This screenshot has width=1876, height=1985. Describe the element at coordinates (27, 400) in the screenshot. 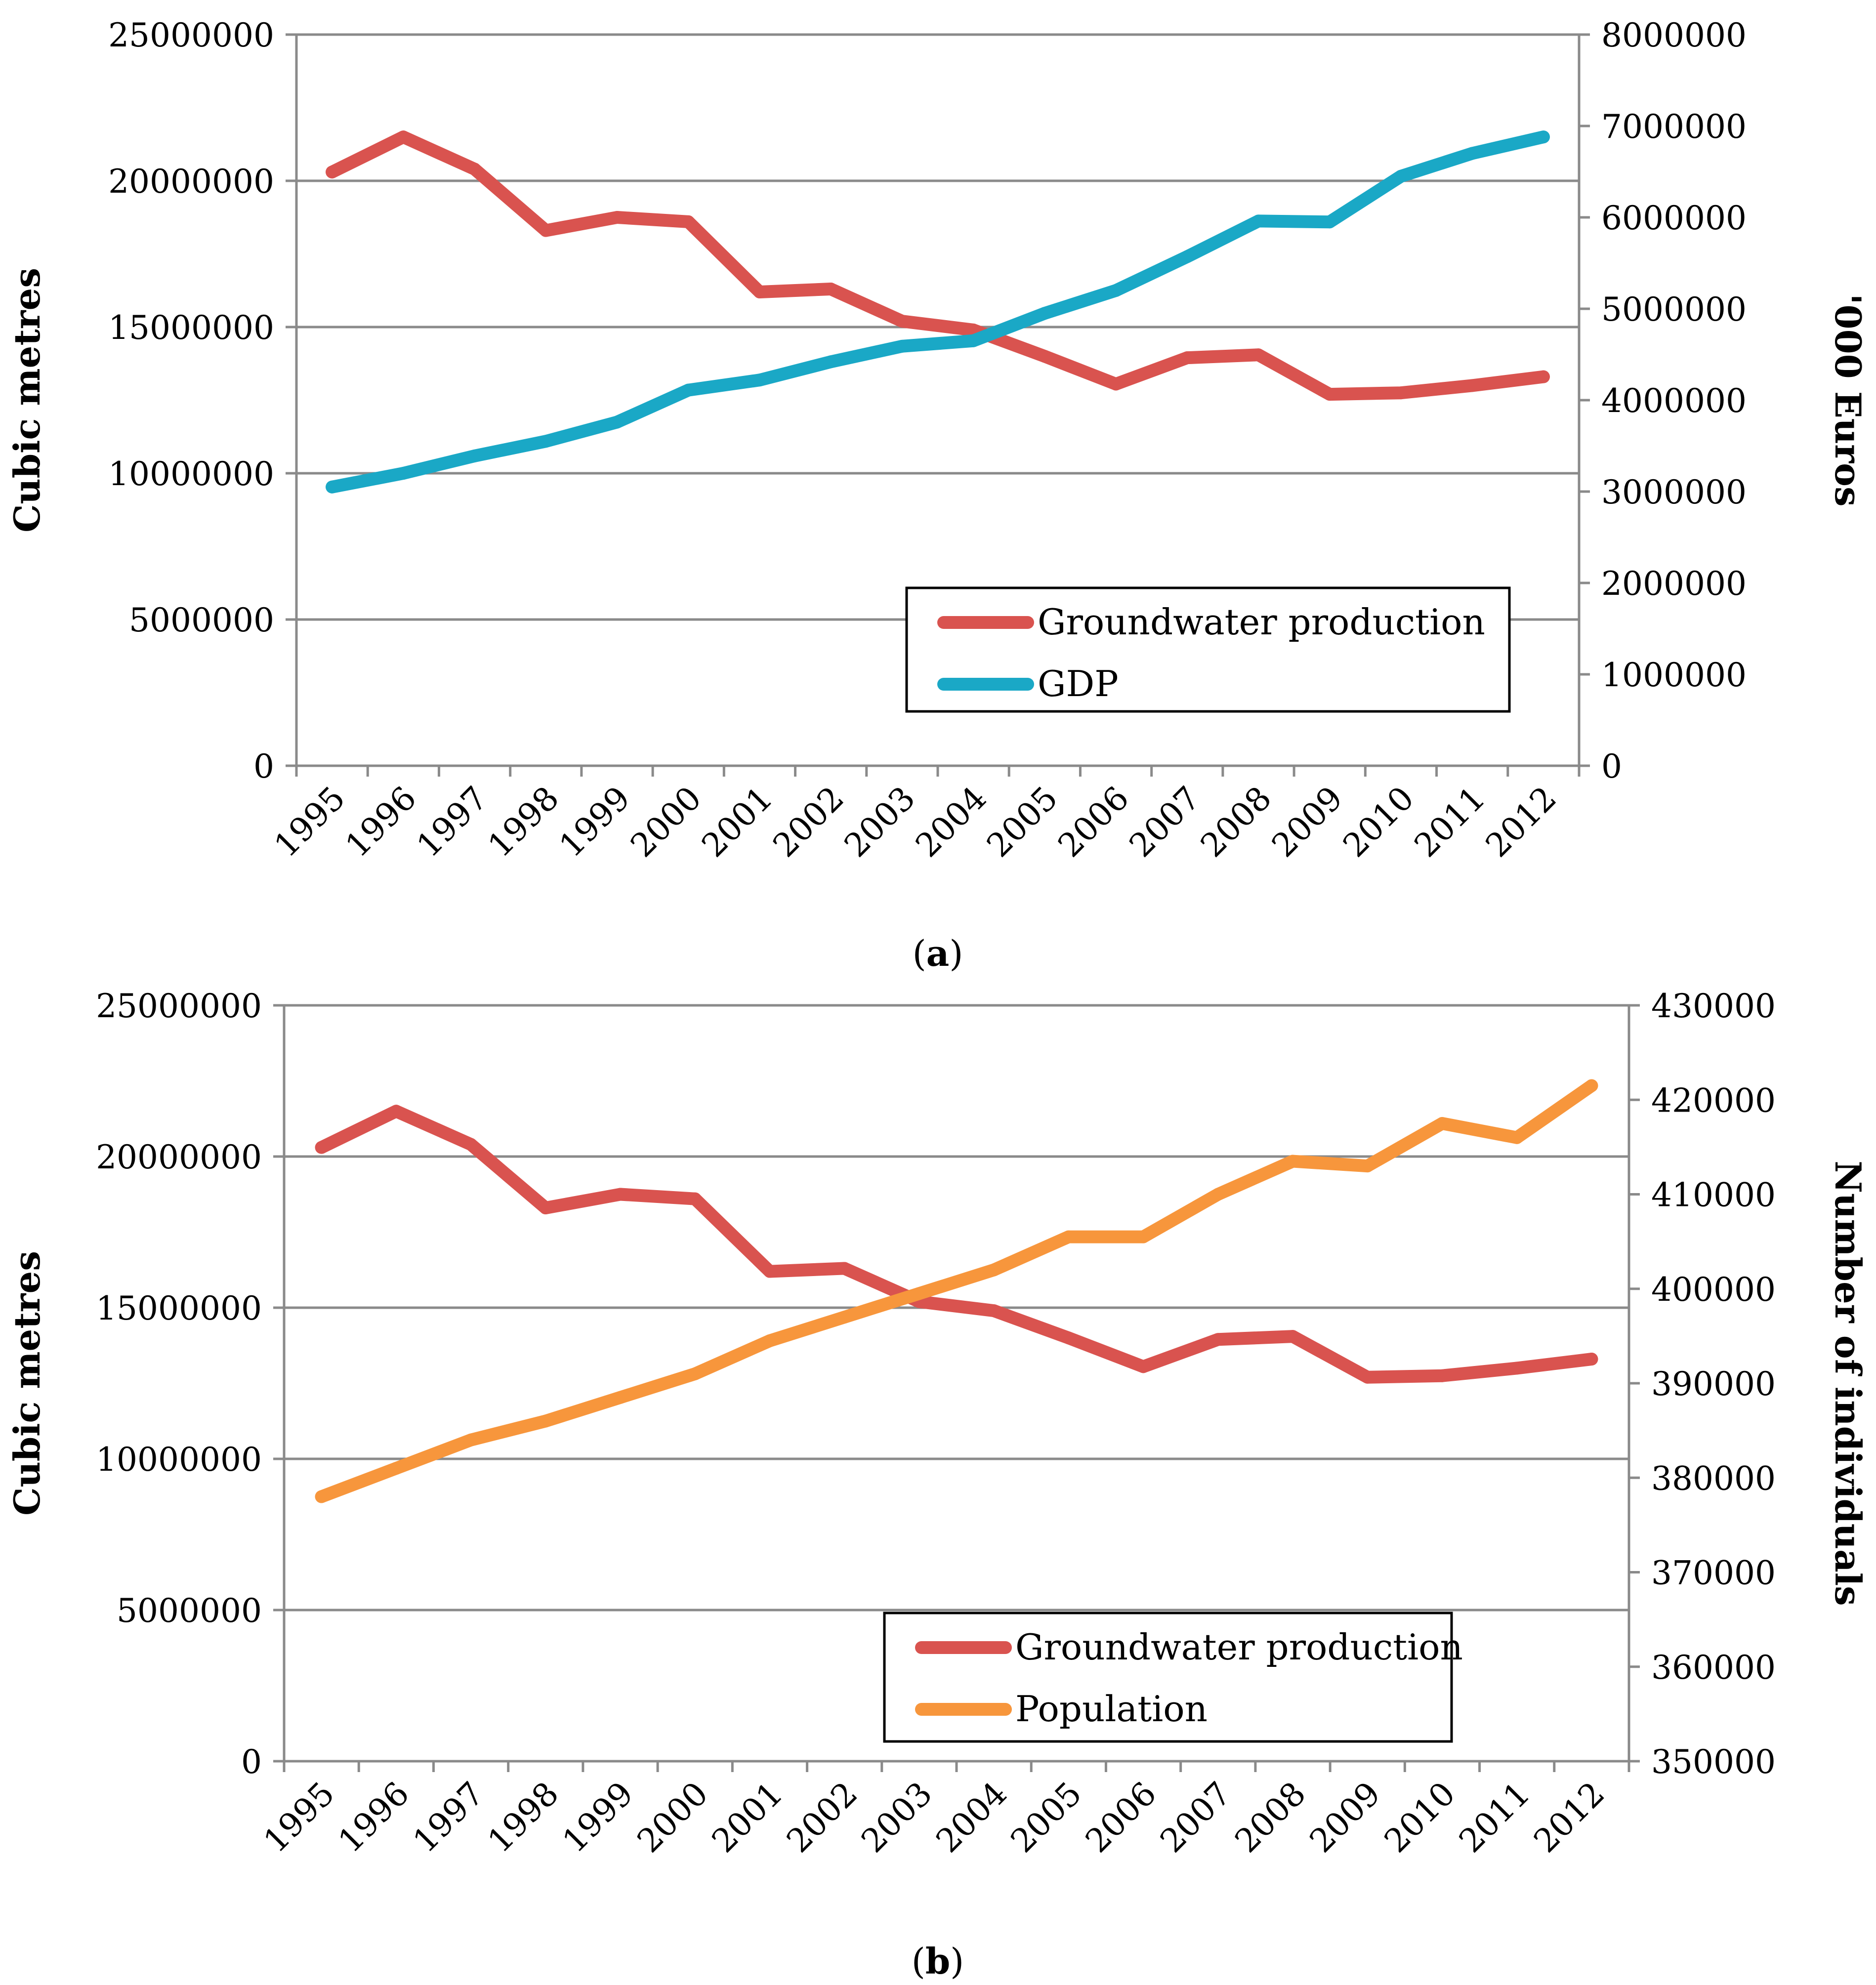

I see `y-axis-title: Cubic metres` at that location.